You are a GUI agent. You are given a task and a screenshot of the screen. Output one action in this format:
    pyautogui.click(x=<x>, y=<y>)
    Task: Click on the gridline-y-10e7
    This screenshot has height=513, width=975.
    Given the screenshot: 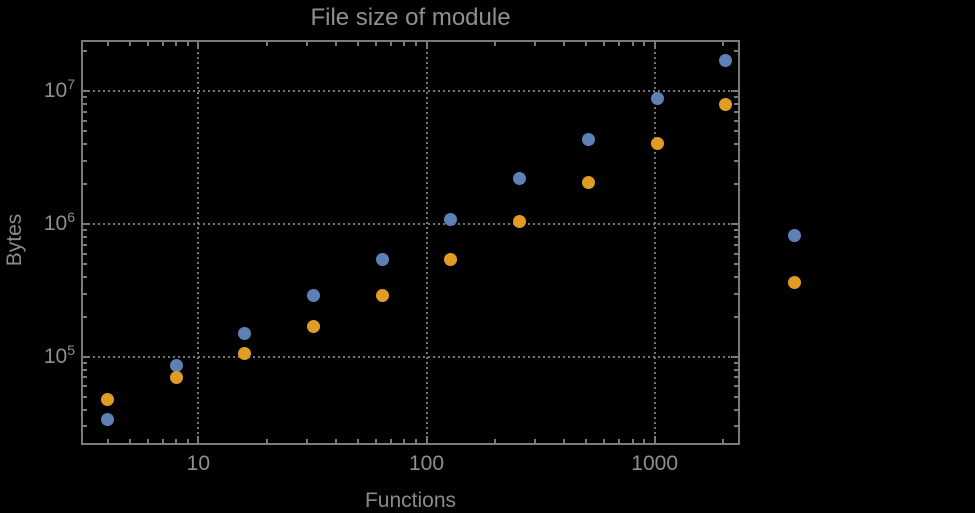 What is the action you would take?
    pyautogui.click(x=410, y=91)
    